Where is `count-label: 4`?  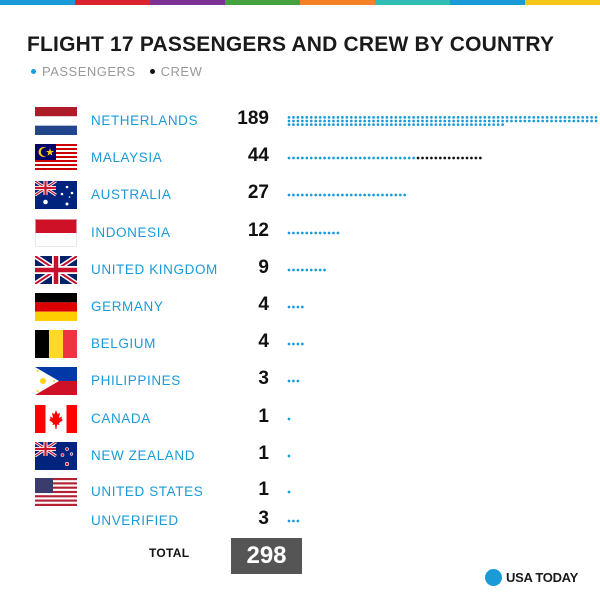
count-label: 4 is located at coordinates (263, 304).